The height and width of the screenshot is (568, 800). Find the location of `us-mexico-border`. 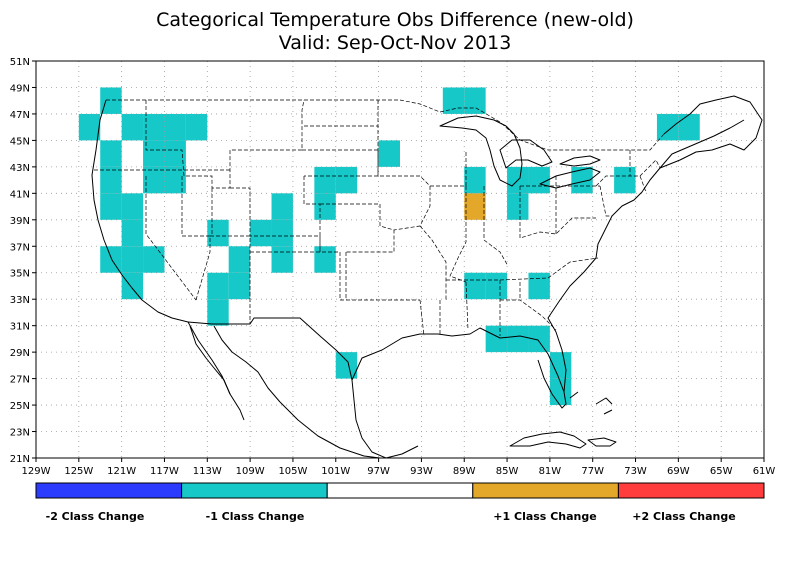

us-mexico-border is located at coordinates (270, 349).